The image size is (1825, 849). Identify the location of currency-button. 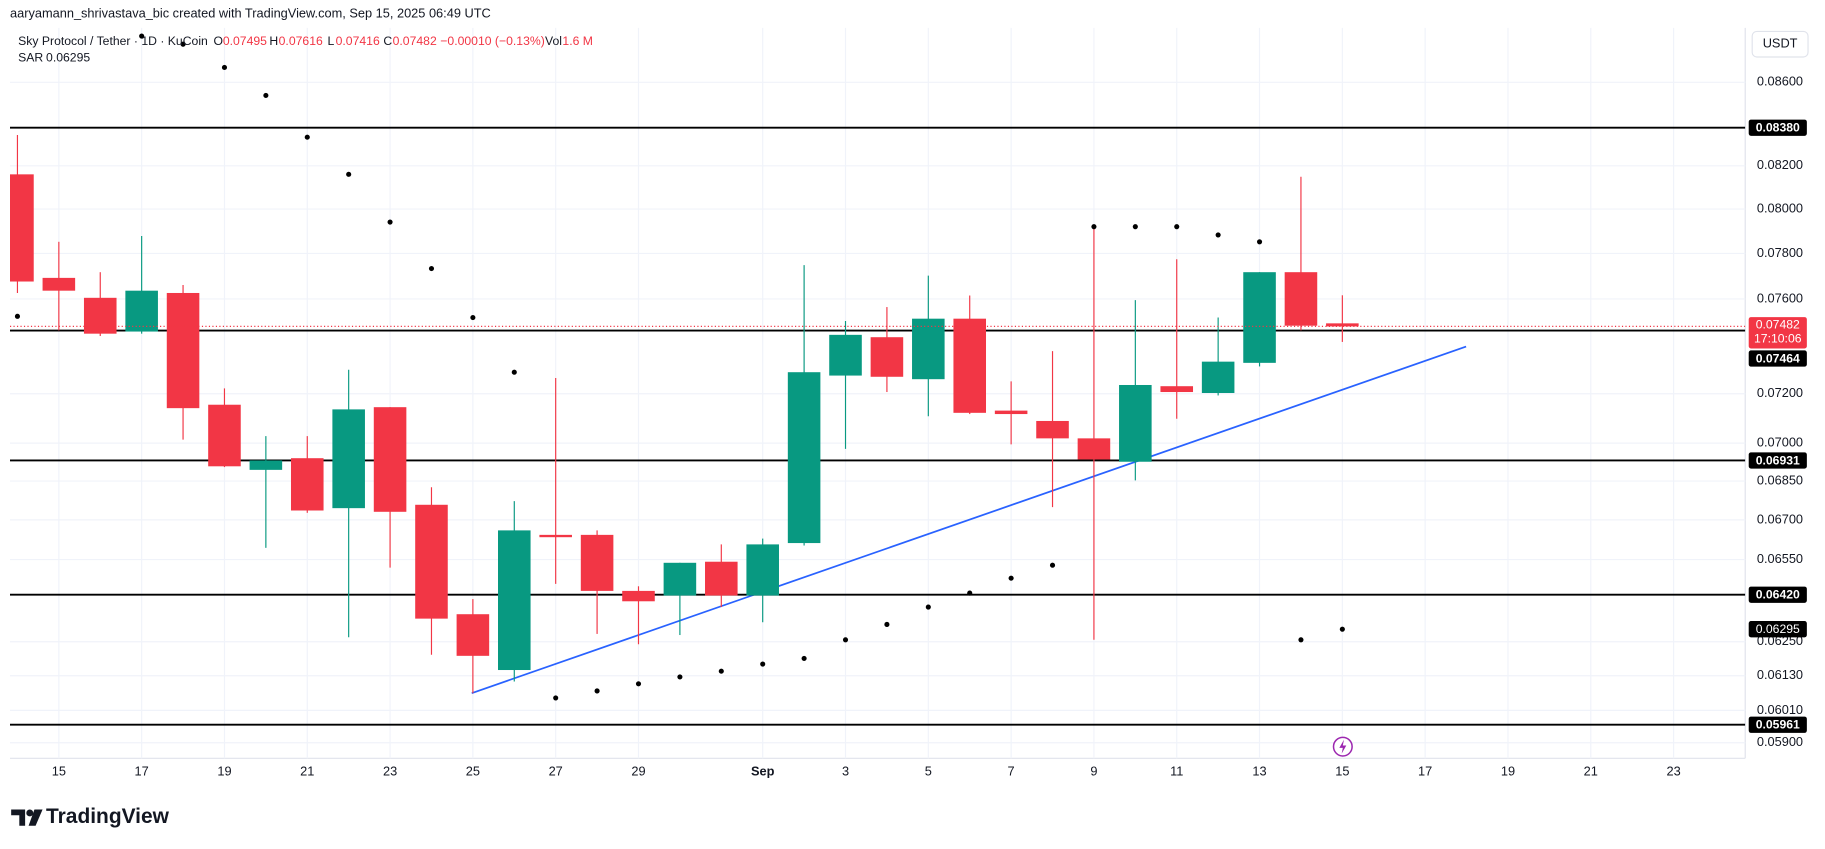
(1780, 44).